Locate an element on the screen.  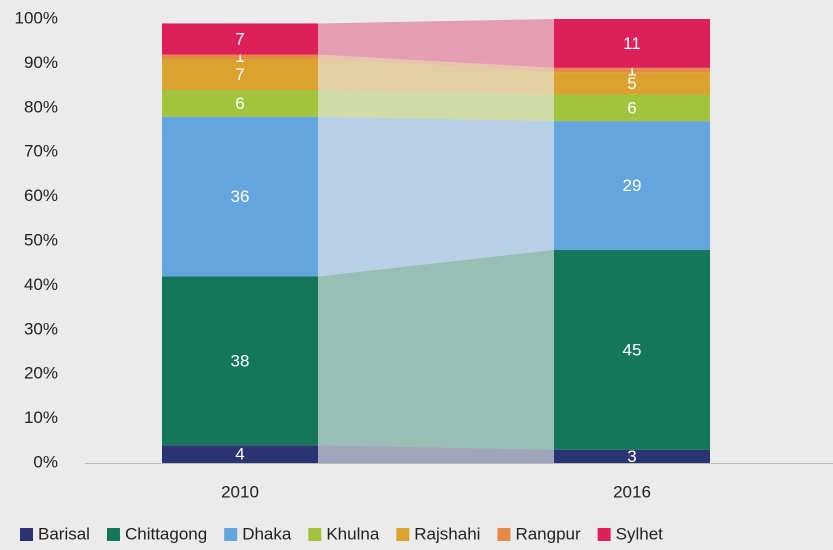
value-label: 4 is located at coordinates (239, 454).